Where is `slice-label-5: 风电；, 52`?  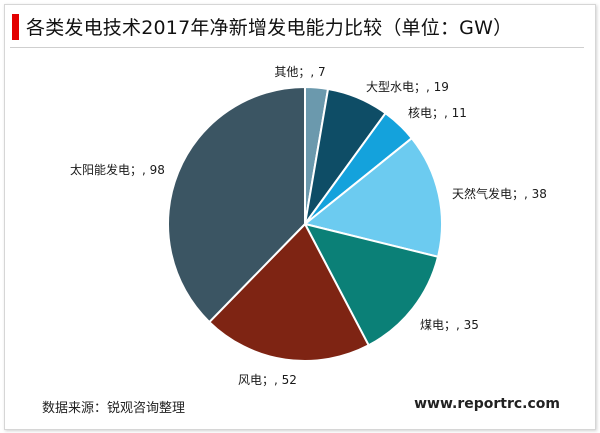
slice-label-5: 风电；, 52 is located at coordinates (267, 380).